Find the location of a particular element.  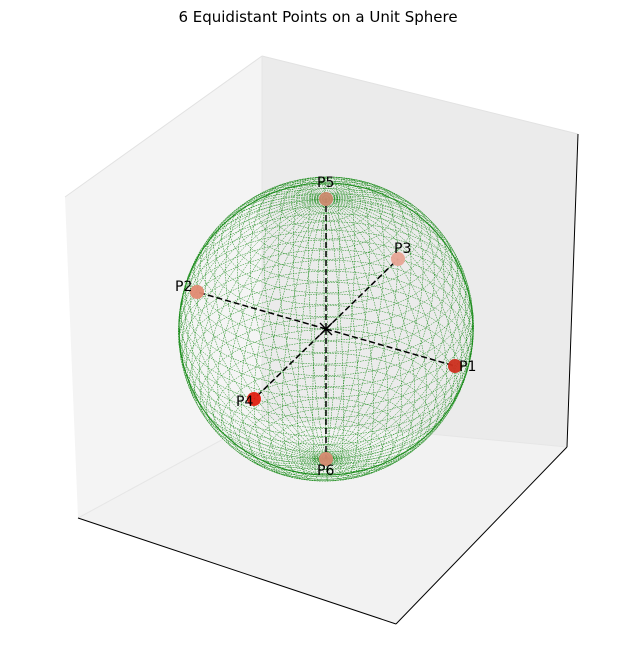

point-label-p1: P1 is located at coordinates (467, 367).